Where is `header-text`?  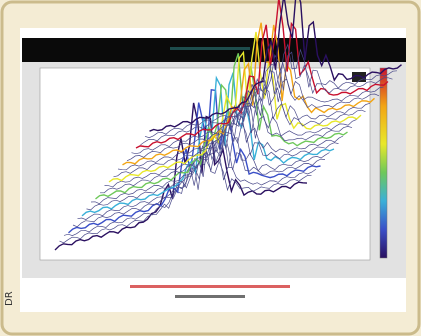
header-text is located at coordinates (210, 48).